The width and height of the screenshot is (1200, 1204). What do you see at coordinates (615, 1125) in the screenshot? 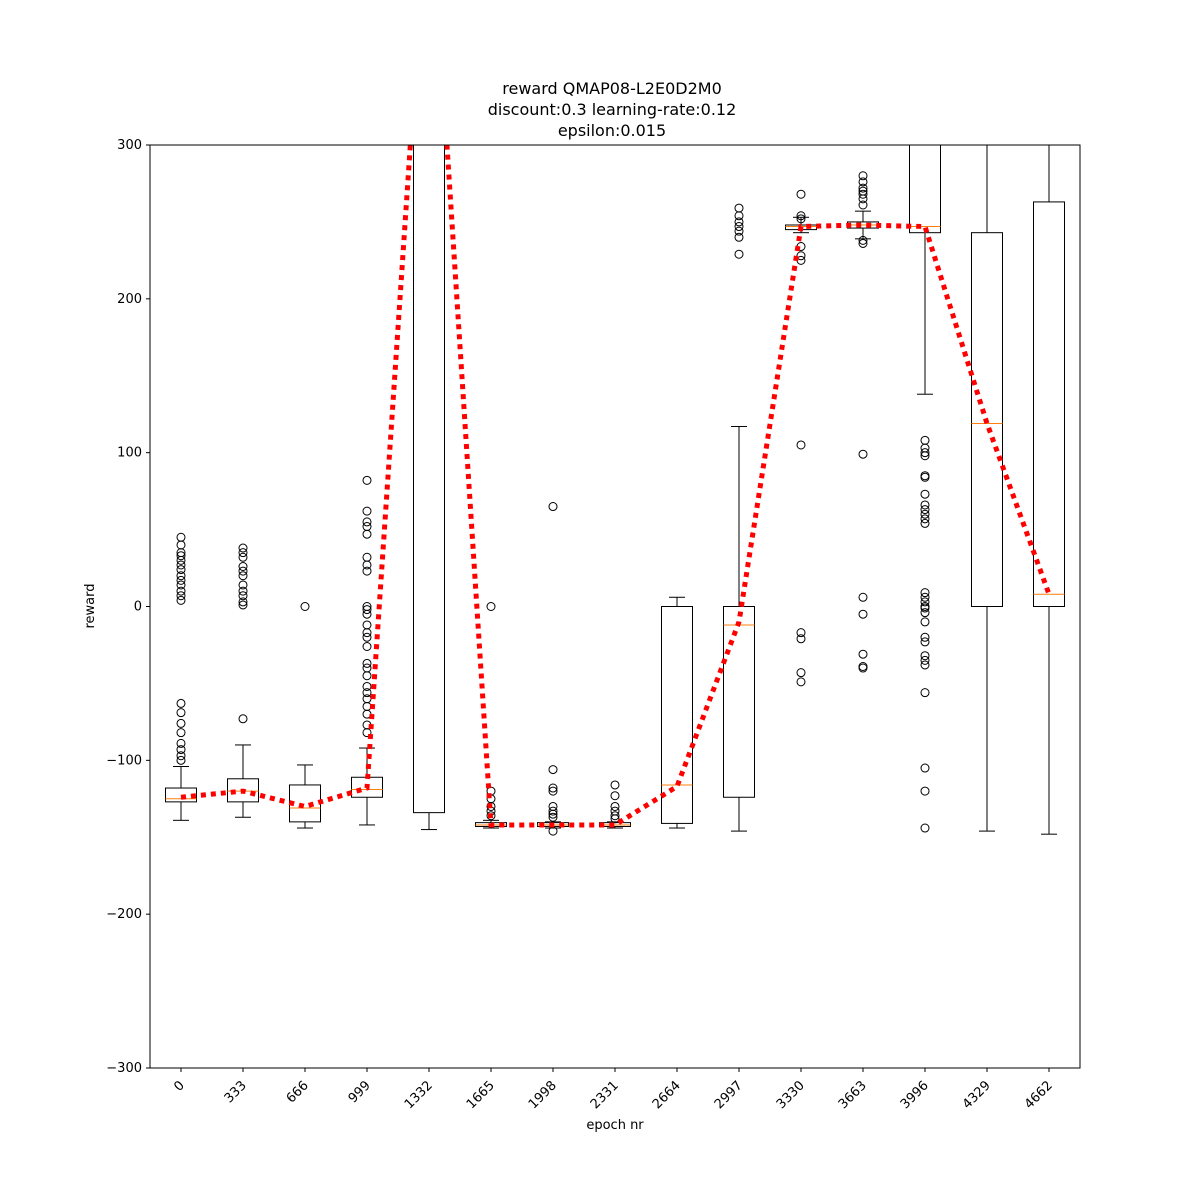
I see `x-axis-label: epoch nr` at bounding box center [615, 1125].